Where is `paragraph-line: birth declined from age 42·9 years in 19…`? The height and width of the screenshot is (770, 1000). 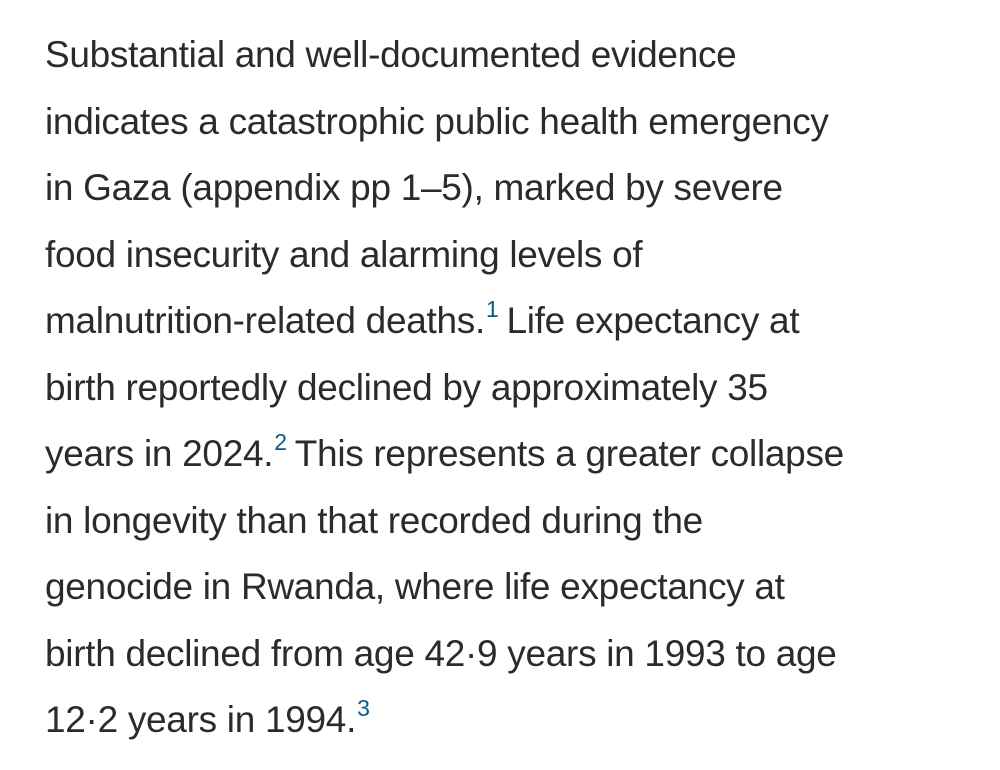 paragraph-line: birth declined from age 42·9 years in 19… is located at coordinates (505, 654).